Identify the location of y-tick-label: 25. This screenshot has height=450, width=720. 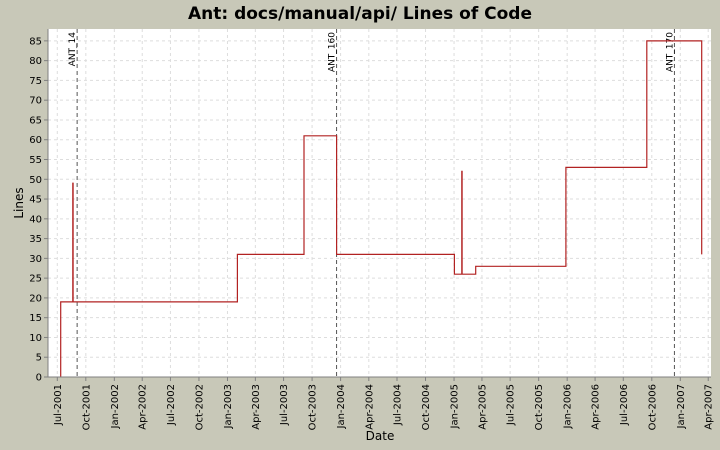
(35, 279).